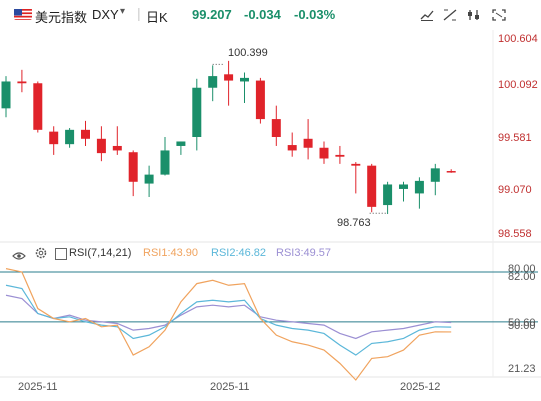  What do you see at coordinates (61, 17) in the screenshot?
I see `index-name: 美元指数` at bounding box center [61, 17].